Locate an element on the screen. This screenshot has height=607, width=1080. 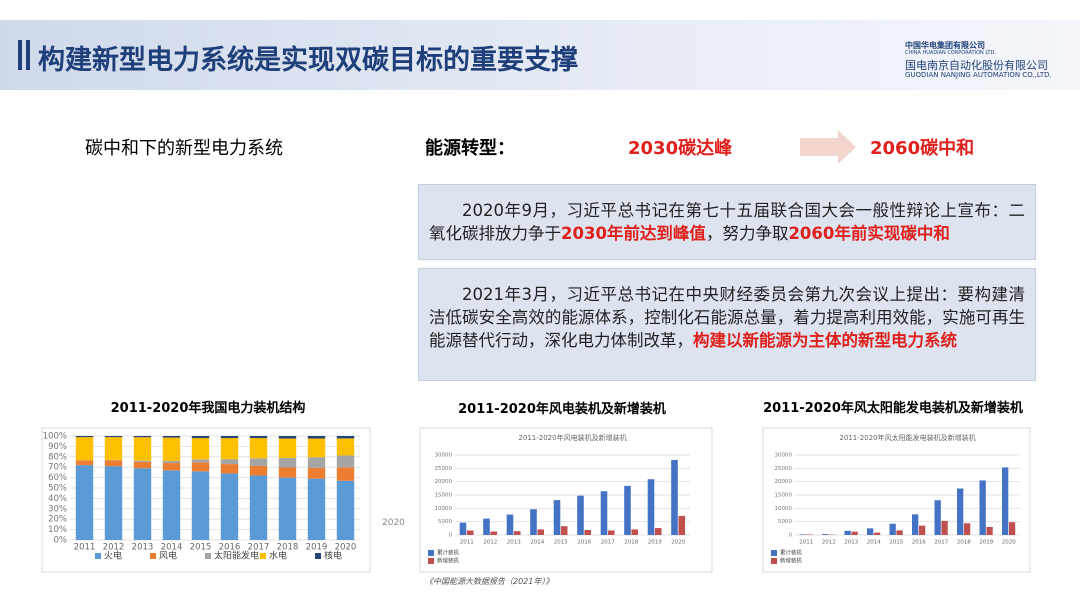
legend-label: 风电 is located at coordinates (168, 556).